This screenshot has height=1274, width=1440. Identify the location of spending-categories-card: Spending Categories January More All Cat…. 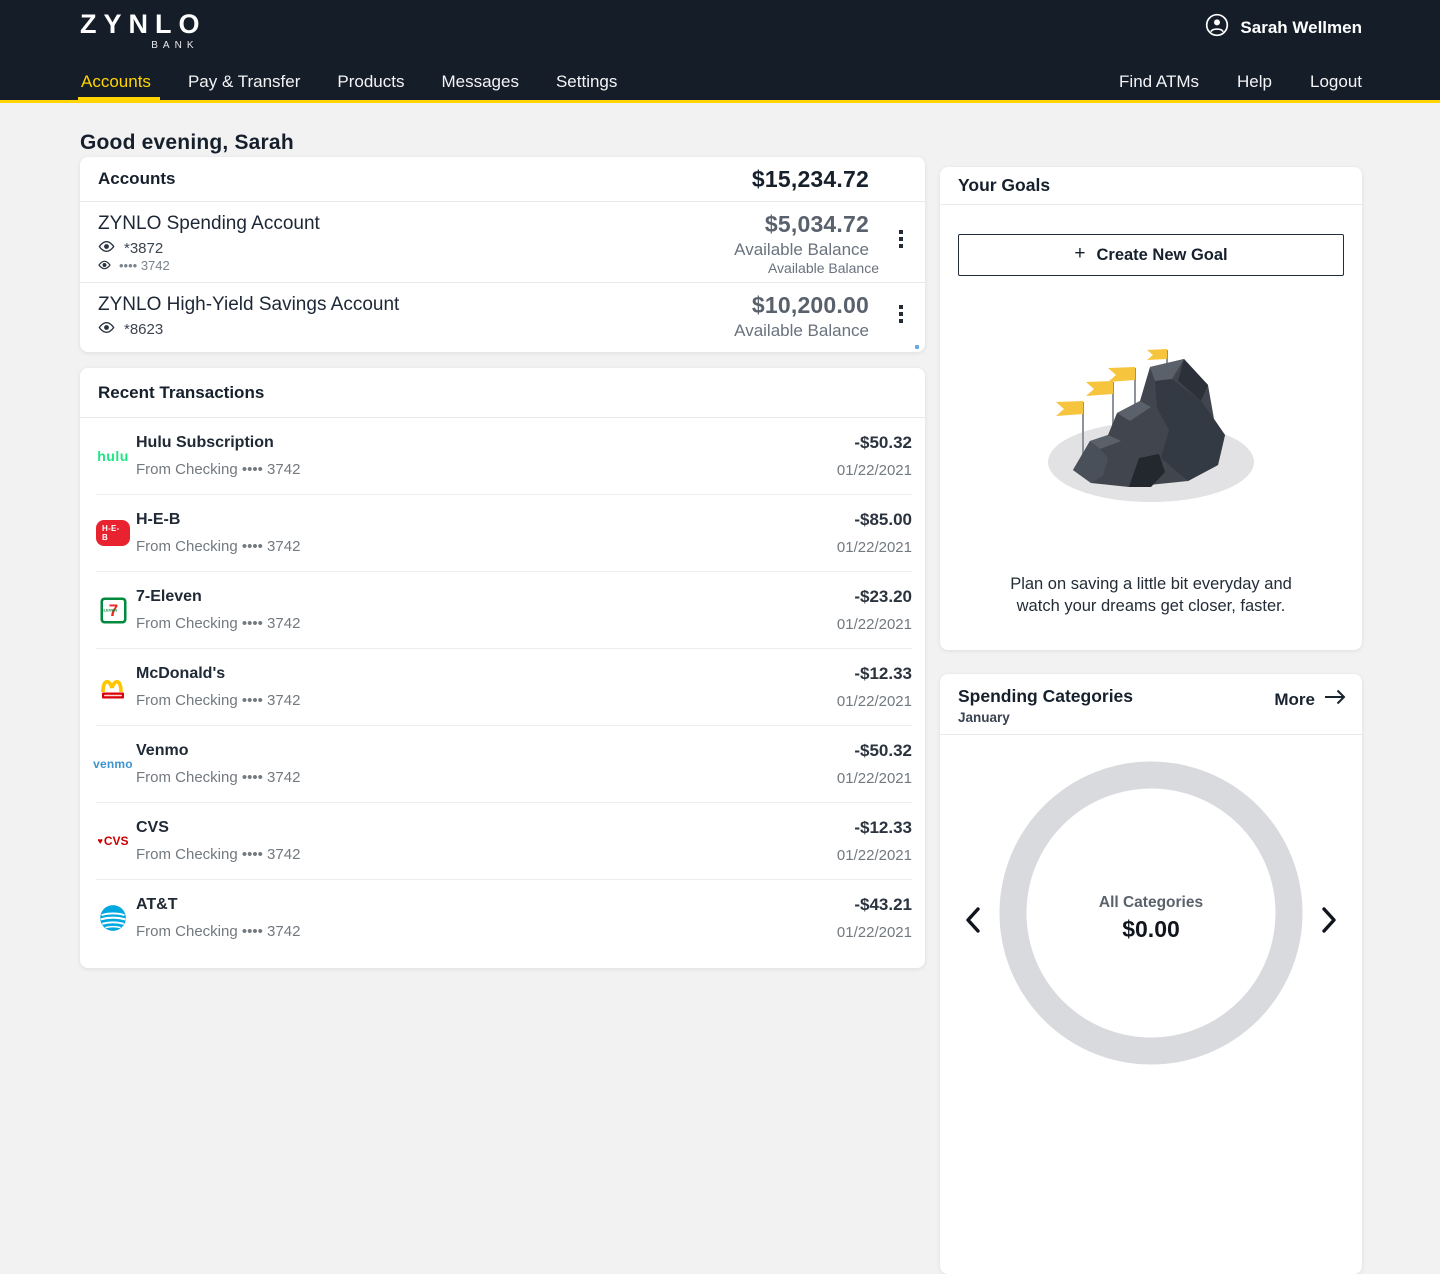
(1151, 974).